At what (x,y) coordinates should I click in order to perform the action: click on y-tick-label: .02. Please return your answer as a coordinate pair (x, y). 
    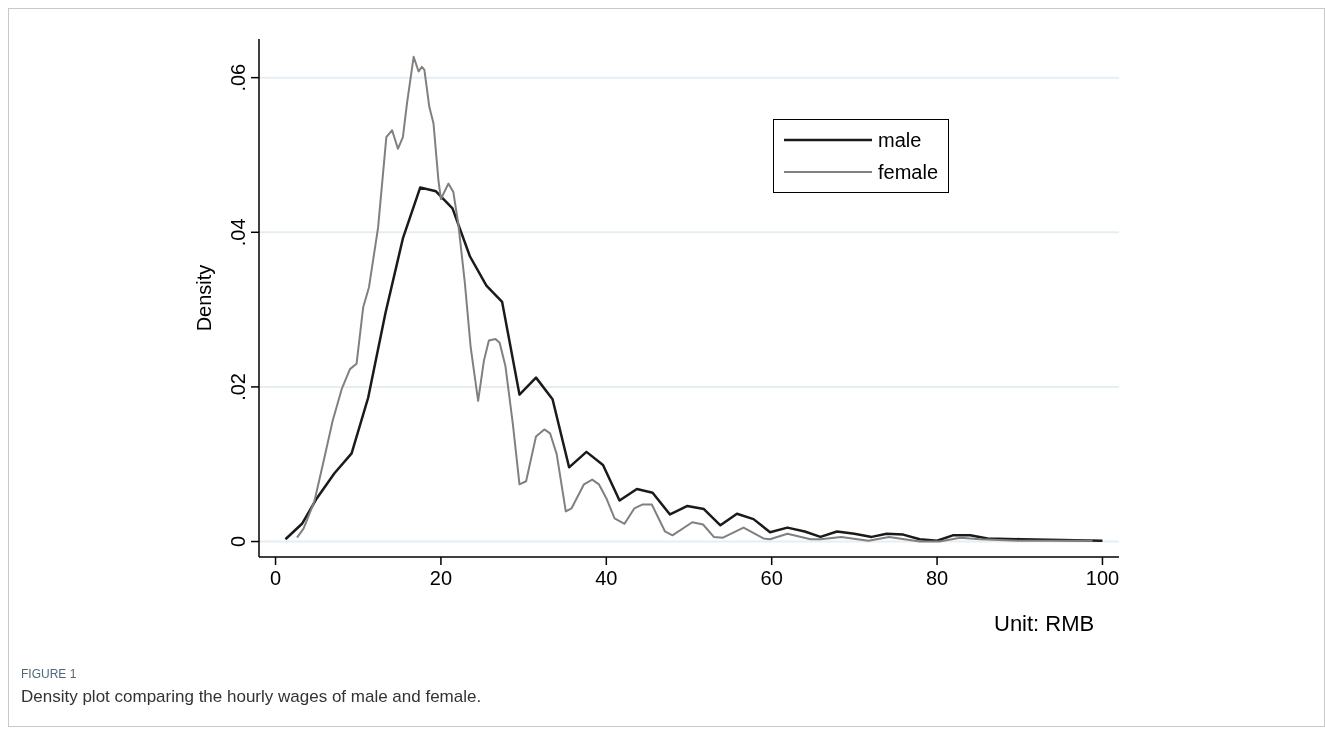
    Looking at the image, I should click on (238, 387).